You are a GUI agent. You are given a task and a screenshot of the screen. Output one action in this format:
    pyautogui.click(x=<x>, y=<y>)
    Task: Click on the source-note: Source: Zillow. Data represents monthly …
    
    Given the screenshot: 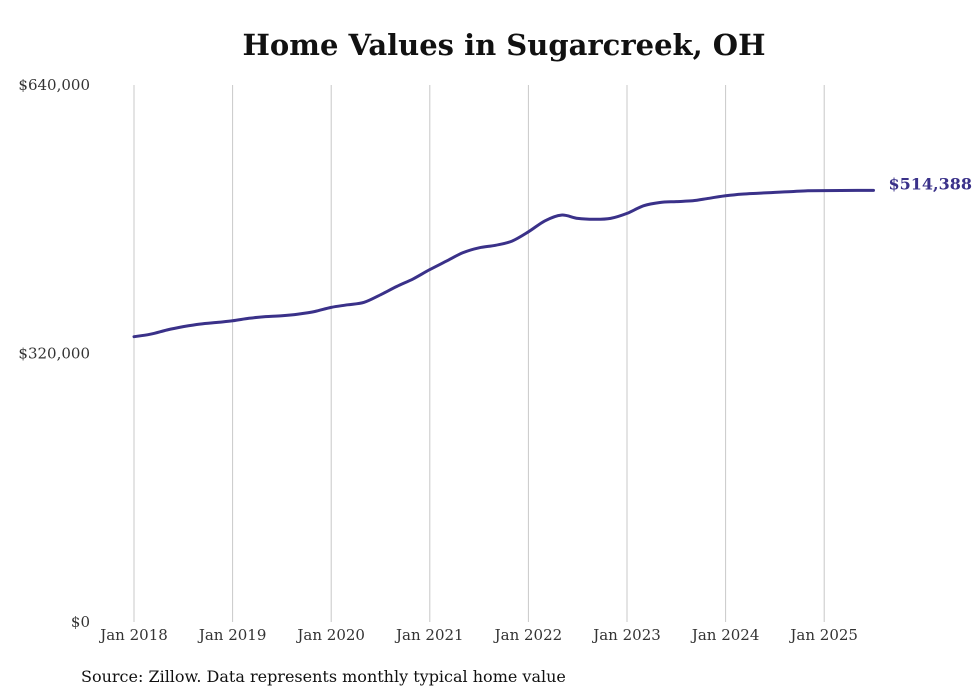 What is the action you would take?
    pyautogui.click(x=323, y=676)
    